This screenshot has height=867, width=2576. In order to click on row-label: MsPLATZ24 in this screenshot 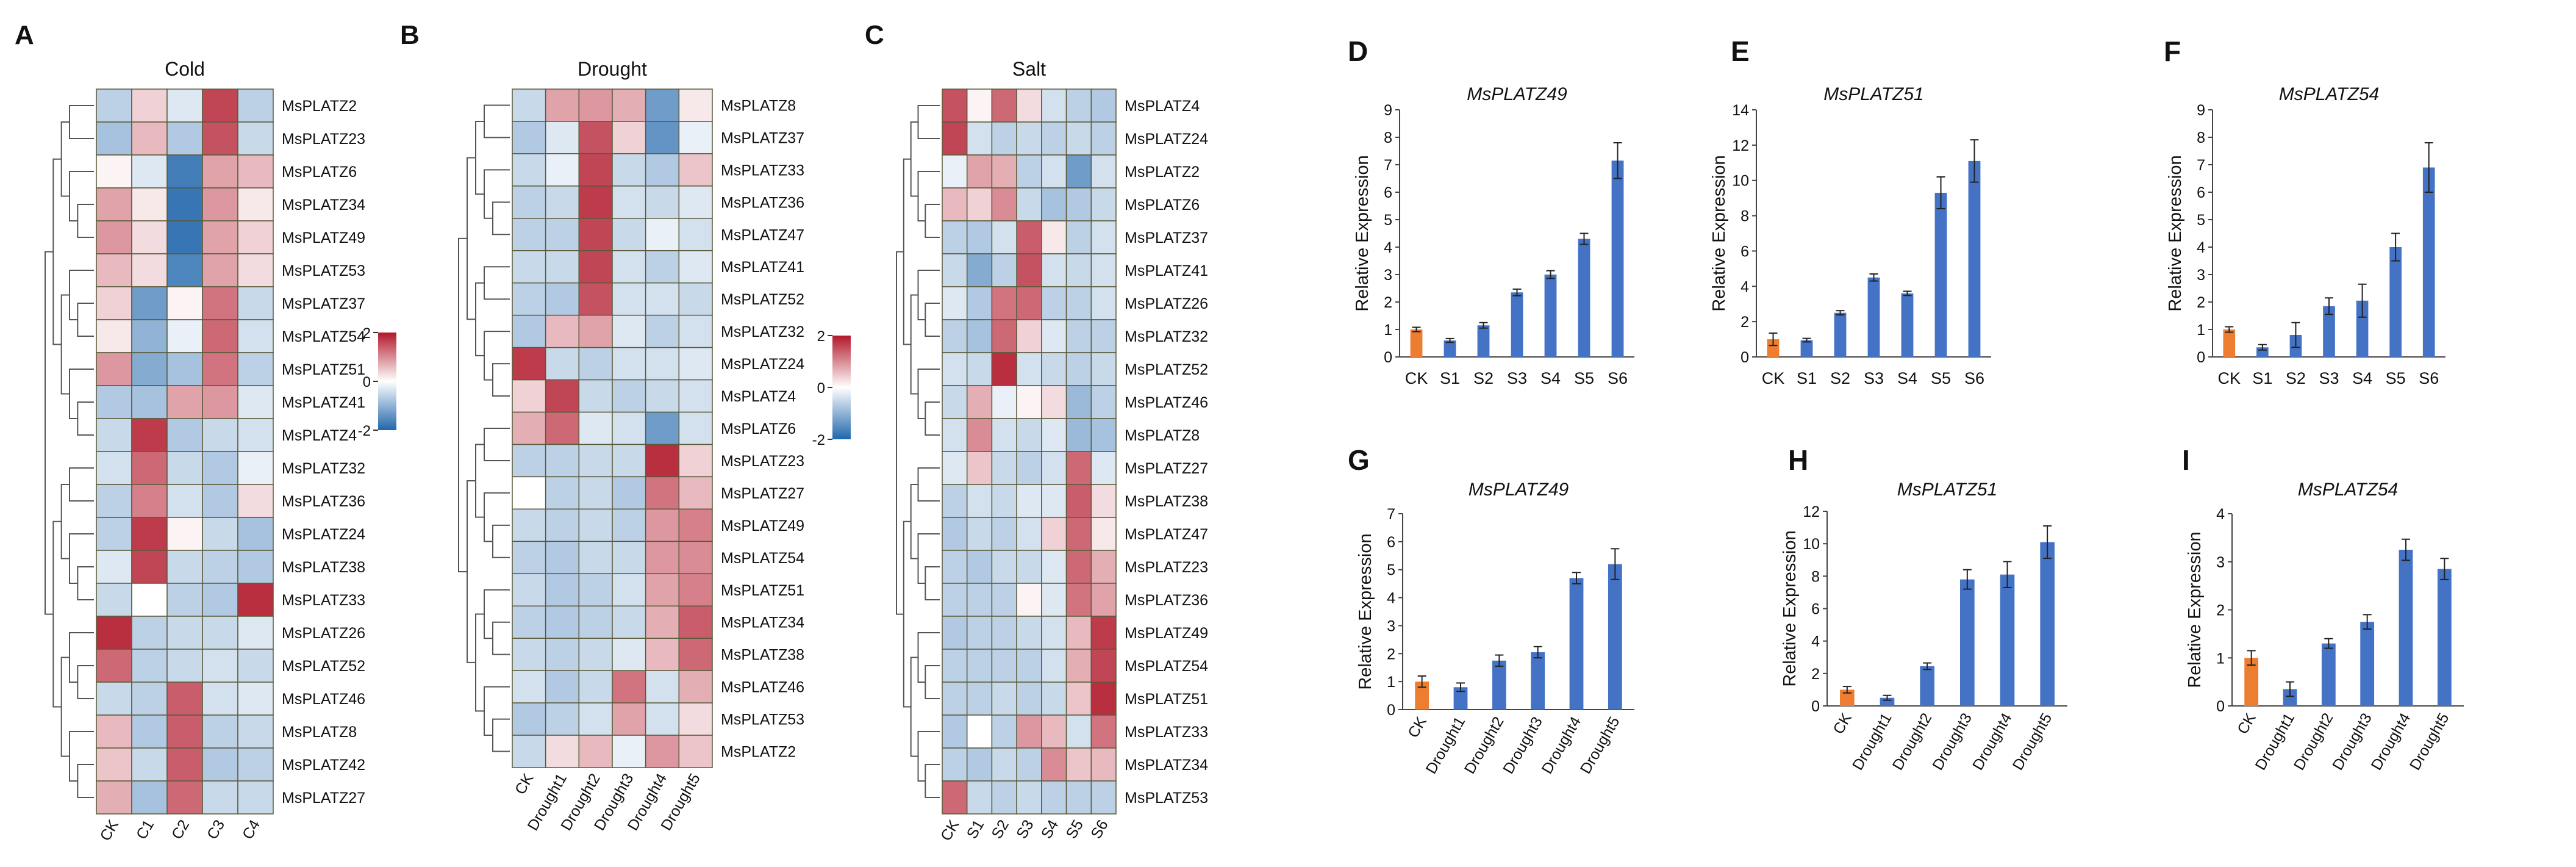, I will do `click(324, 534)`.